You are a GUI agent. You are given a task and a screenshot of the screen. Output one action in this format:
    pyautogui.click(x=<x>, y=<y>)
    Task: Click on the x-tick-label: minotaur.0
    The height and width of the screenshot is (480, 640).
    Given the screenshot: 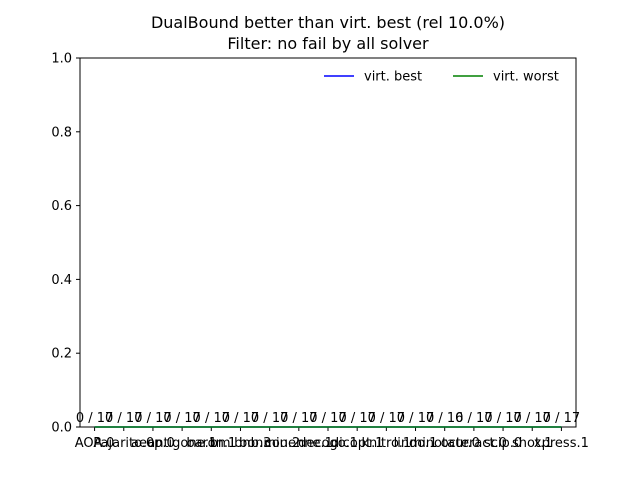 What is the action you would take?
    pyautogui.click(x=445, y=443)
    